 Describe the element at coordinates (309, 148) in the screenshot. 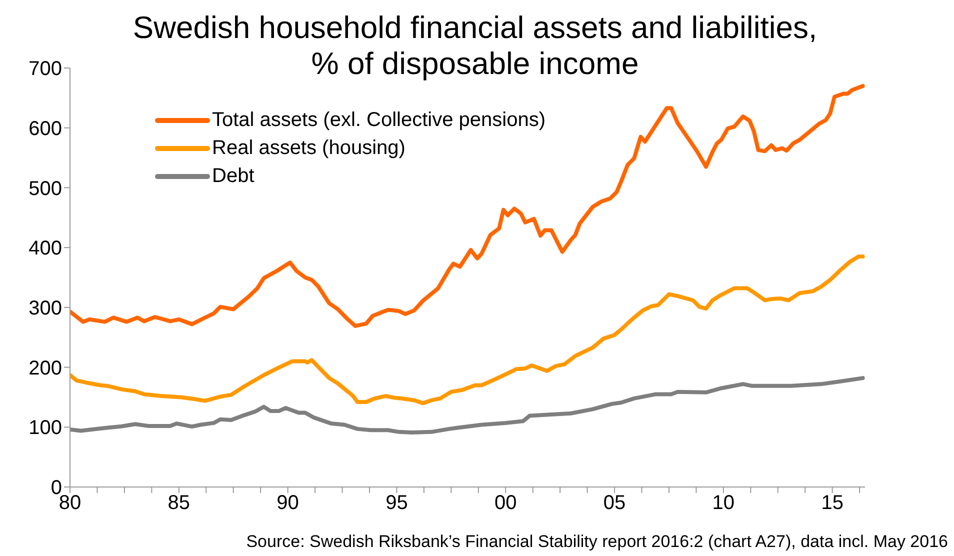

I see `legend-label: Real assets (housing)` at that location.